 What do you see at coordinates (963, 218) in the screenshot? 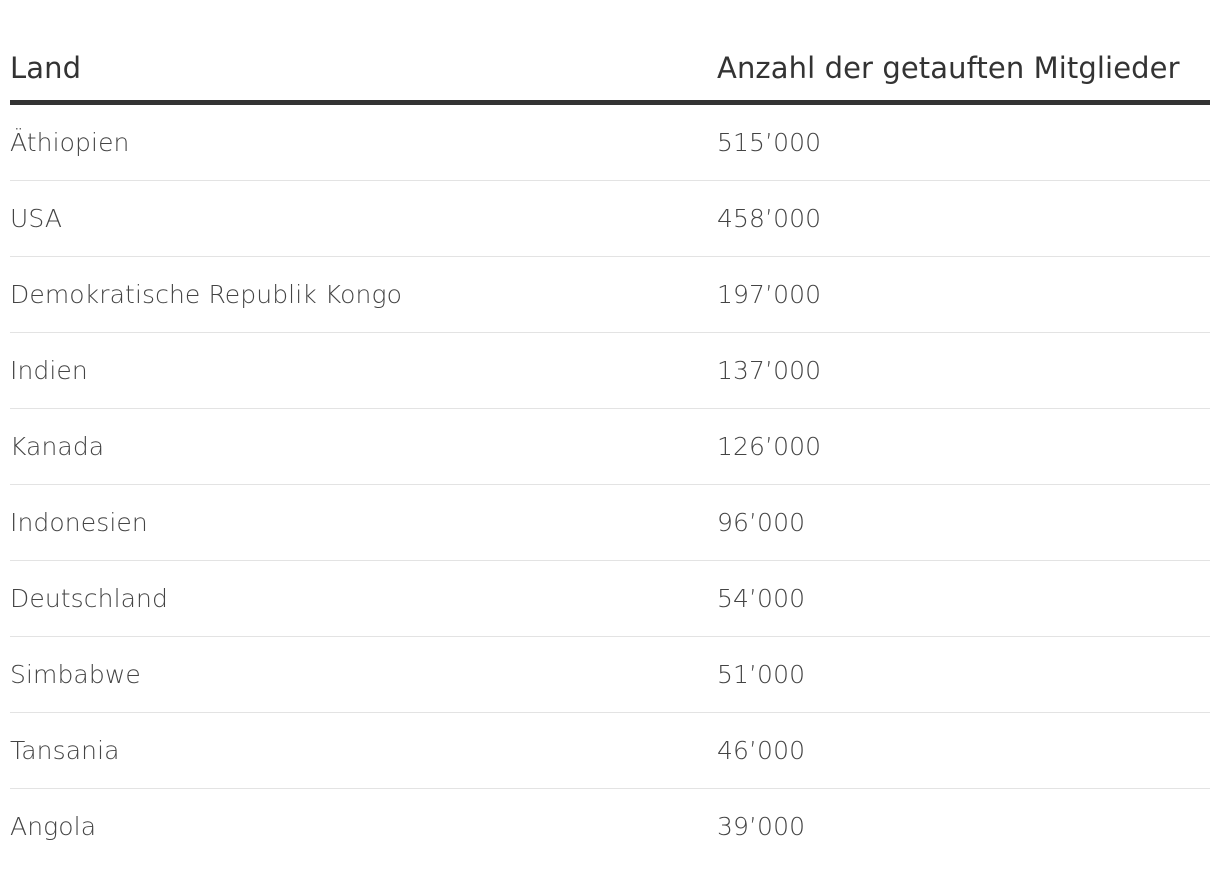
I see `member-count-cell: 458’000` at bounding box center [963, 218].